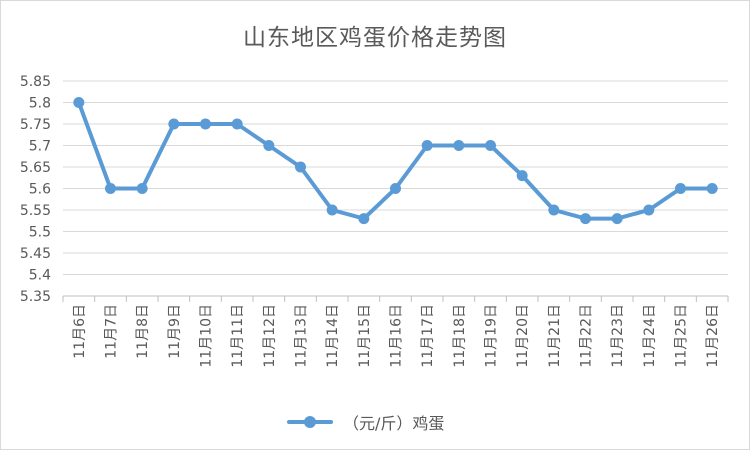  I want to click on y-tick-label: 5.8, so click(40, 104).